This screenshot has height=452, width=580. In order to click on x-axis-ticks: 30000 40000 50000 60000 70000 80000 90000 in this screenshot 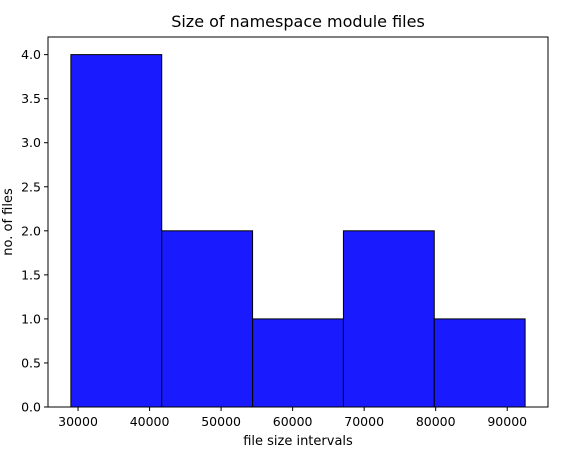, I will do `click(292, 418)`.